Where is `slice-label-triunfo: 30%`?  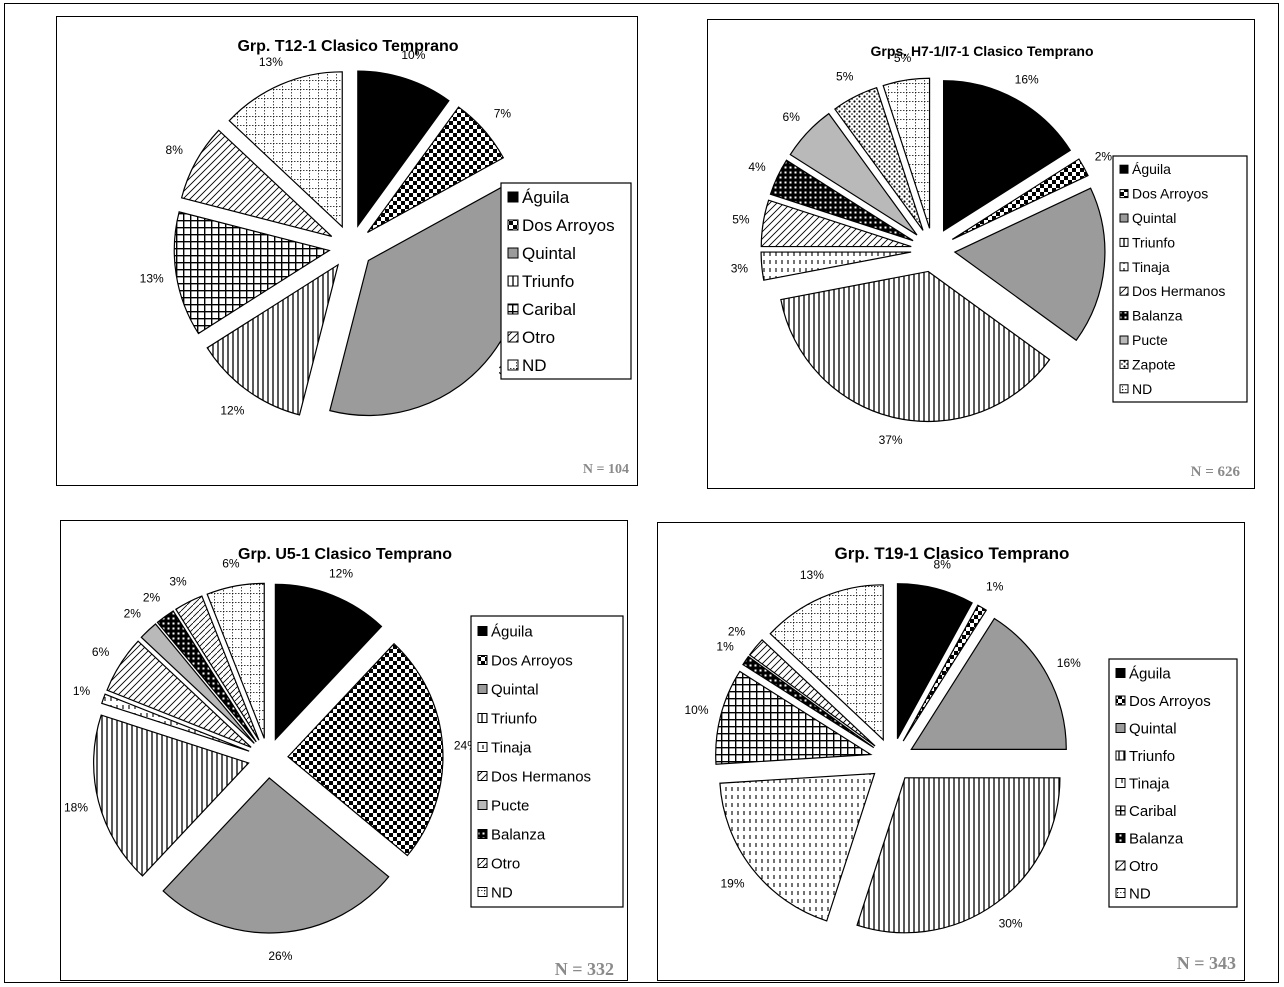
slice-label-triunfo: 30% is located at coordinates (1011, 923).